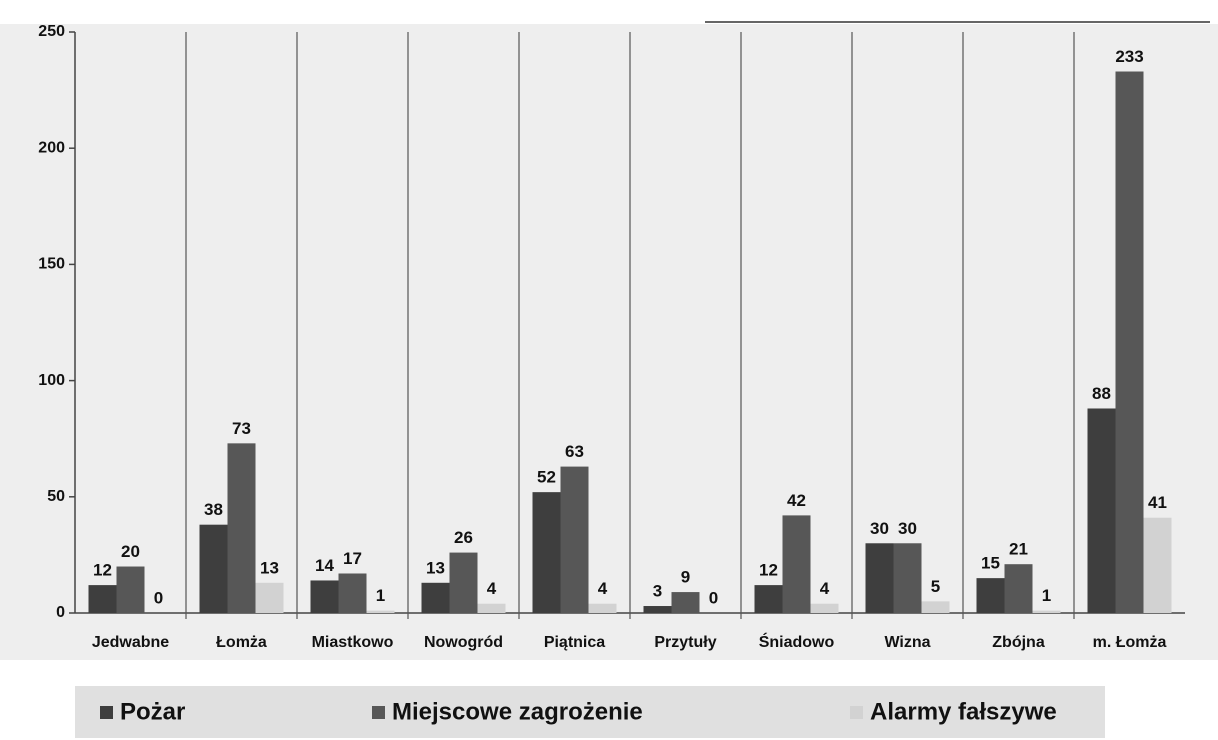 This screenshot has height=740, width=1218. Describe the element at coordinates (574, 642) in the screenshot. I see `x-tick-label: Piątnica` at that location.